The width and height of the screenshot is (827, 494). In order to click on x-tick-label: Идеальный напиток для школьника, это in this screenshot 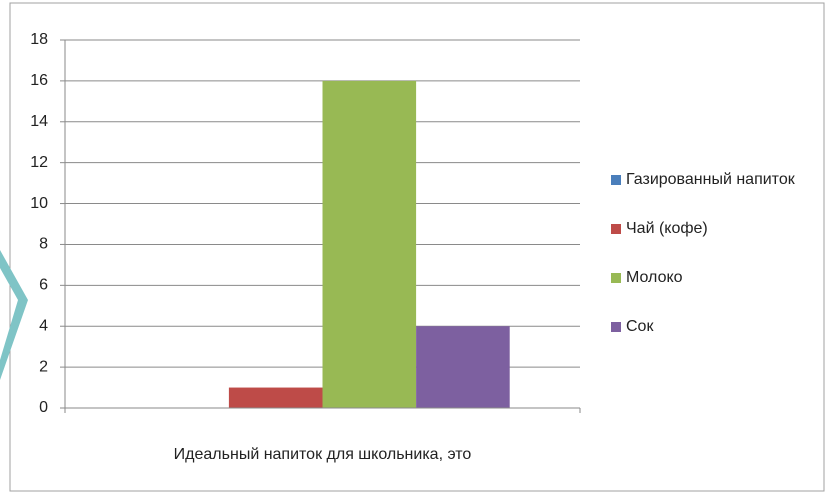, I will do `click(323, 454)`.